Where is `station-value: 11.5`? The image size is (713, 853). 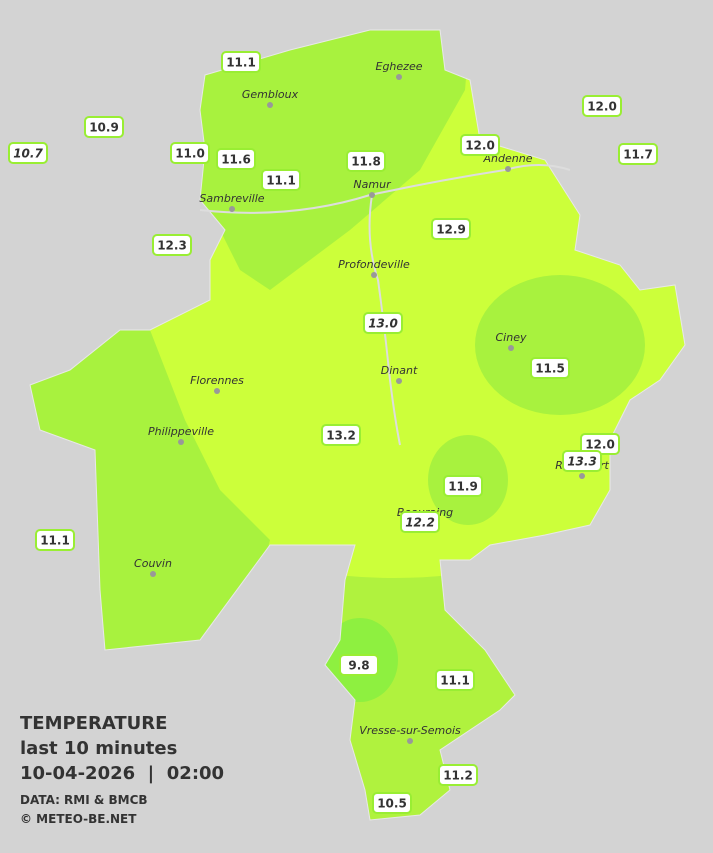
station-value: 11.5 is located at coordinates (550, 369).